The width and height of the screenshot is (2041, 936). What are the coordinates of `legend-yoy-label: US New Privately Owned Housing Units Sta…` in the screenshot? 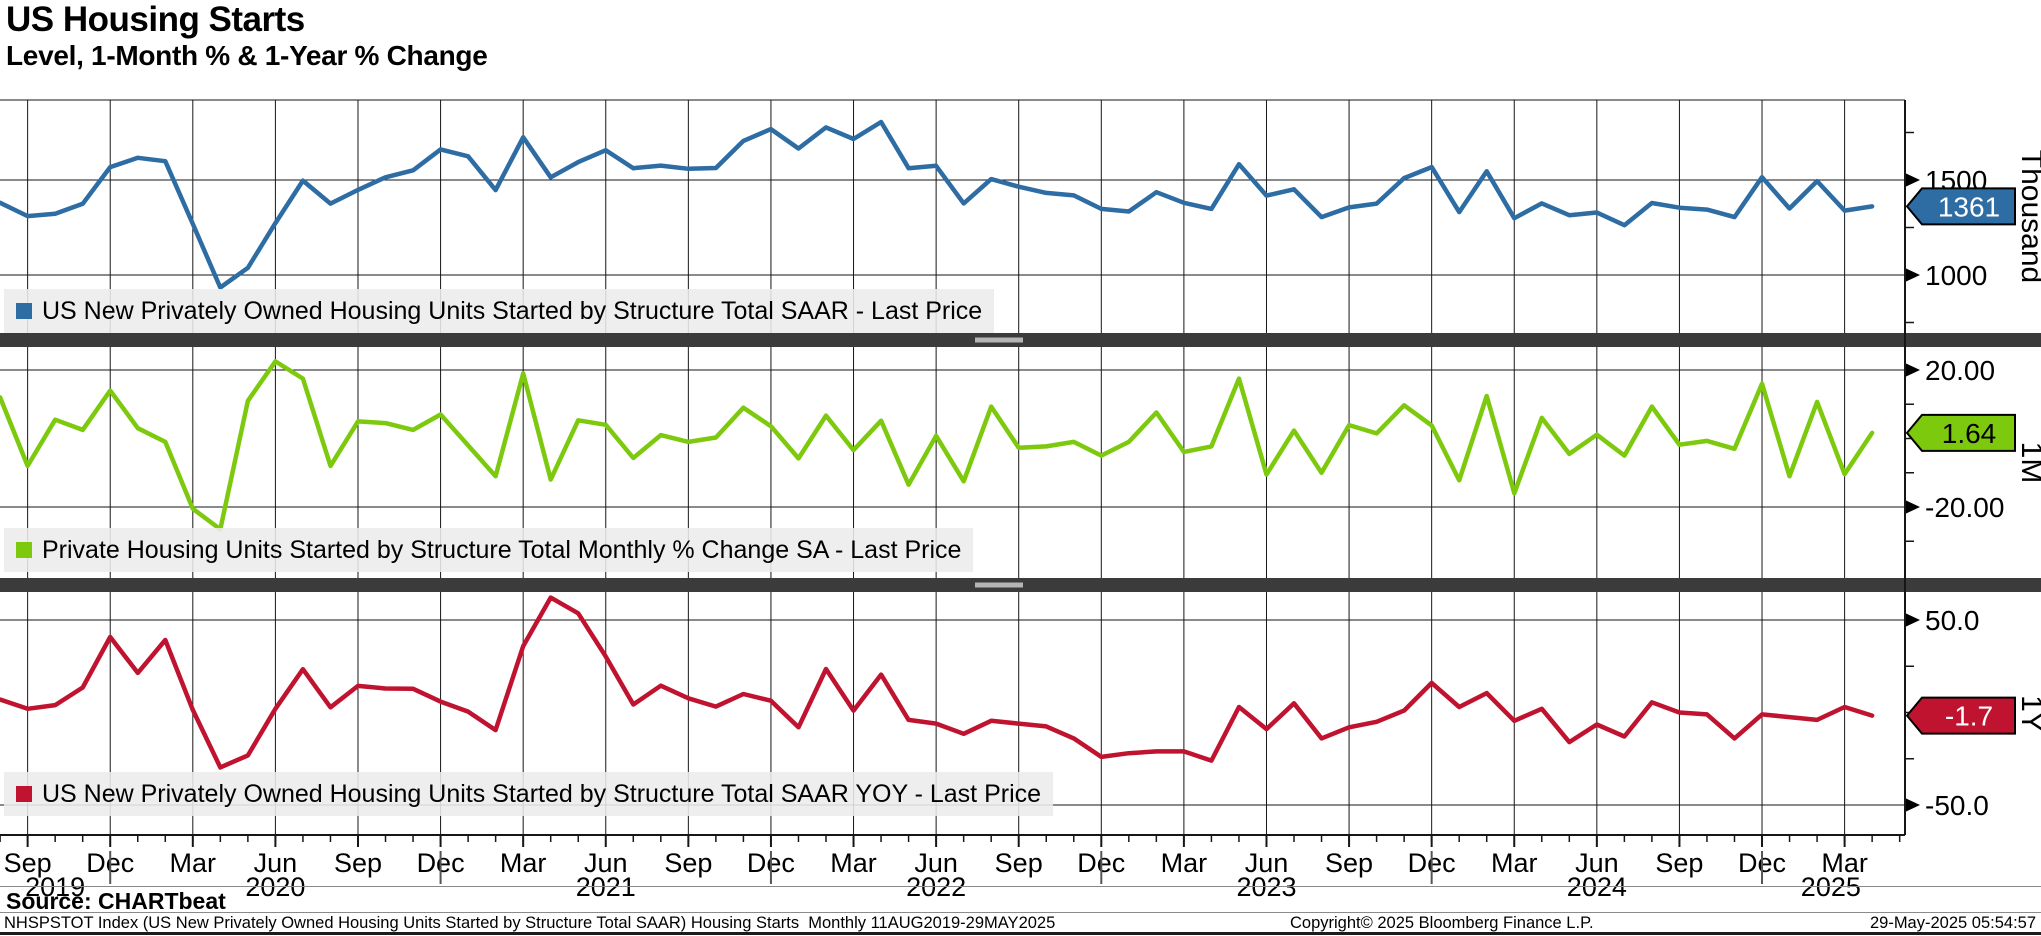 It's located at (542, 793).